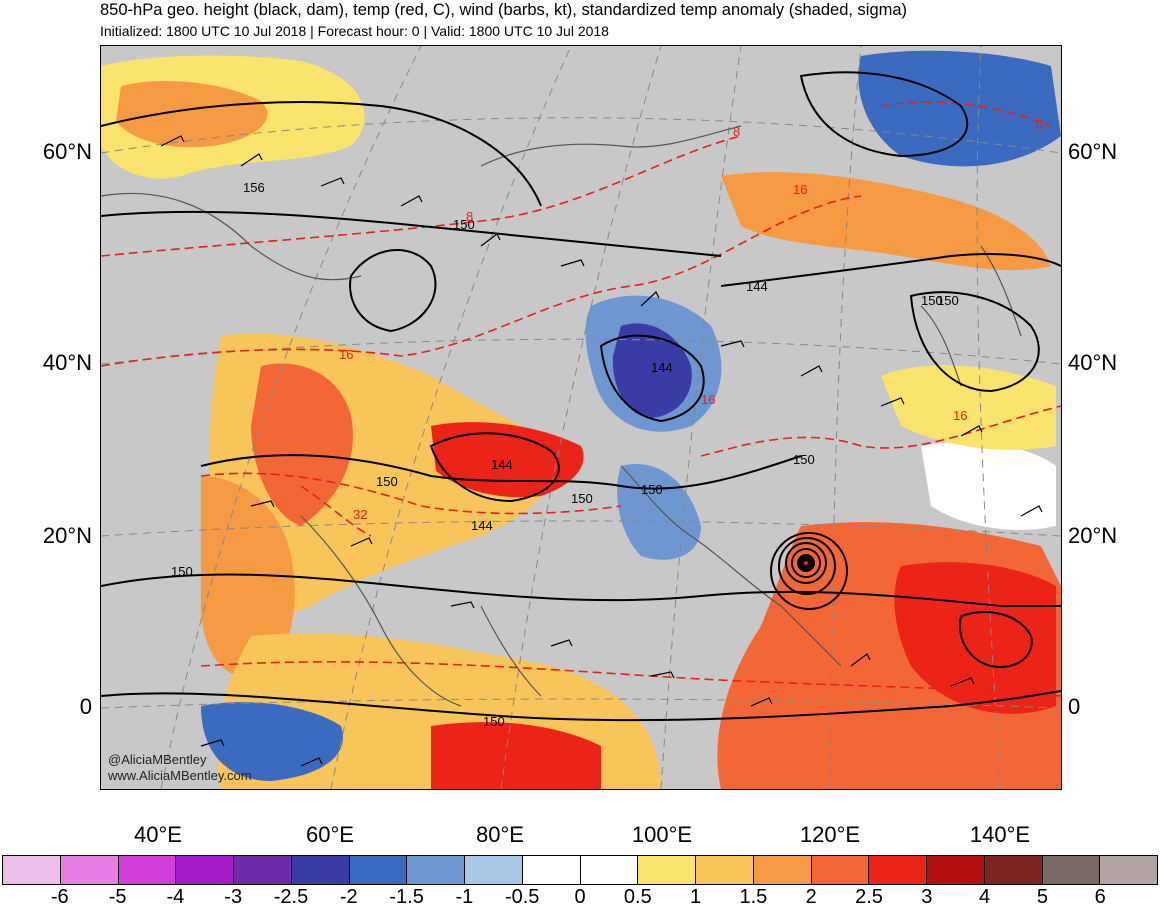 This screenshot has width=1160, height=913. Describe the element at coordinates (516, 755) in the screenshot. I see `hot-anomaly-equatorial` at that location.